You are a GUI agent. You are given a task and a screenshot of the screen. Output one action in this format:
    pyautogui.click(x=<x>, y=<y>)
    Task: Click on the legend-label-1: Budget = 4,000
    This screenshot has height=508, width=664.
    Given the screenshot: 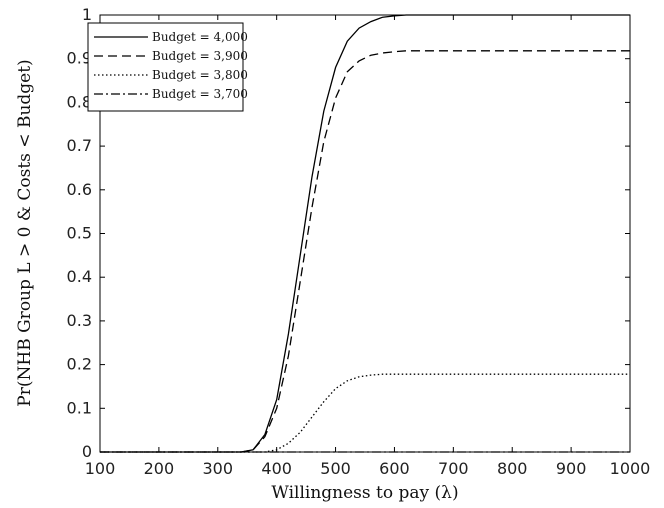 What is the action you would take?
    pyautogui.click(x=200, y=37)
    